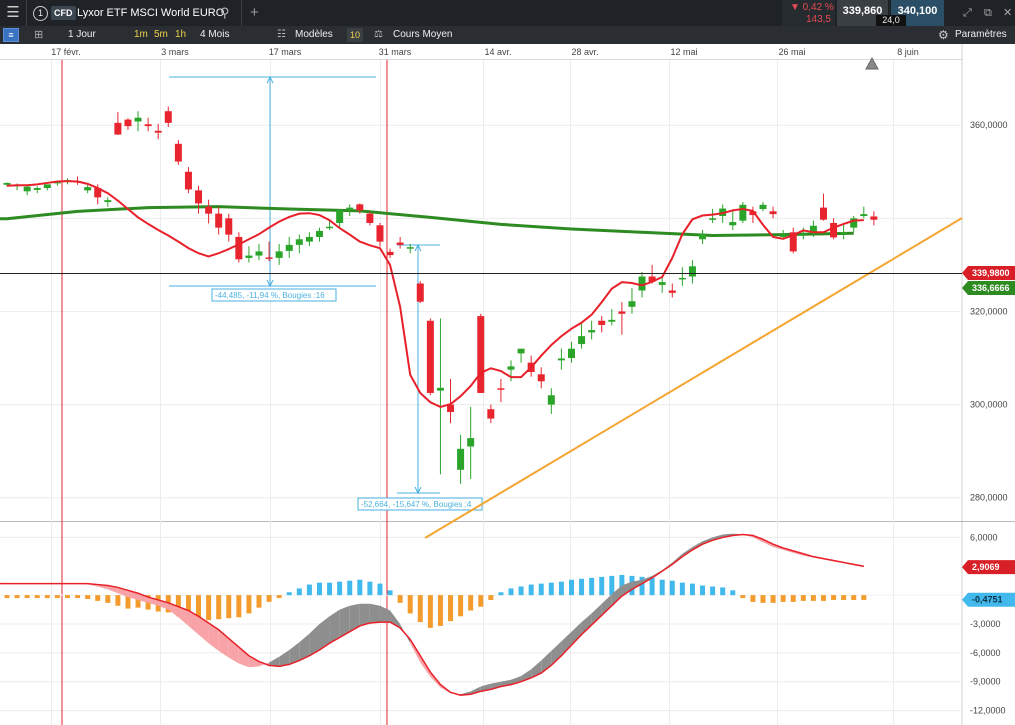  I want to click on y-tick-label: 280,0000, so click(989, 498).